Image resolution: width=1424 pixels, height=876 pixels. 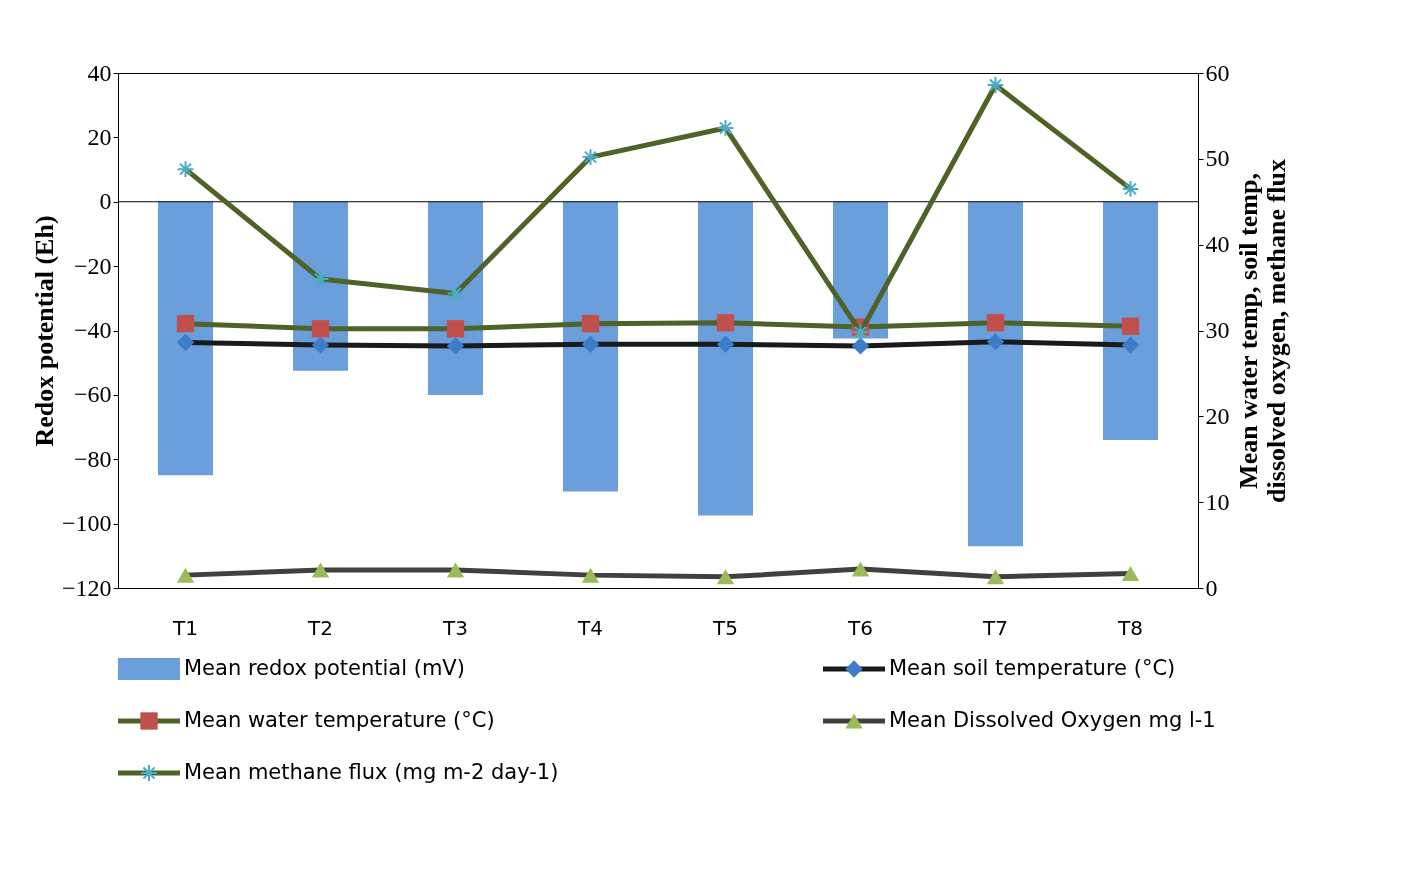 I want to click on y2-tick-label: 60, so click(x=1217, y=72).